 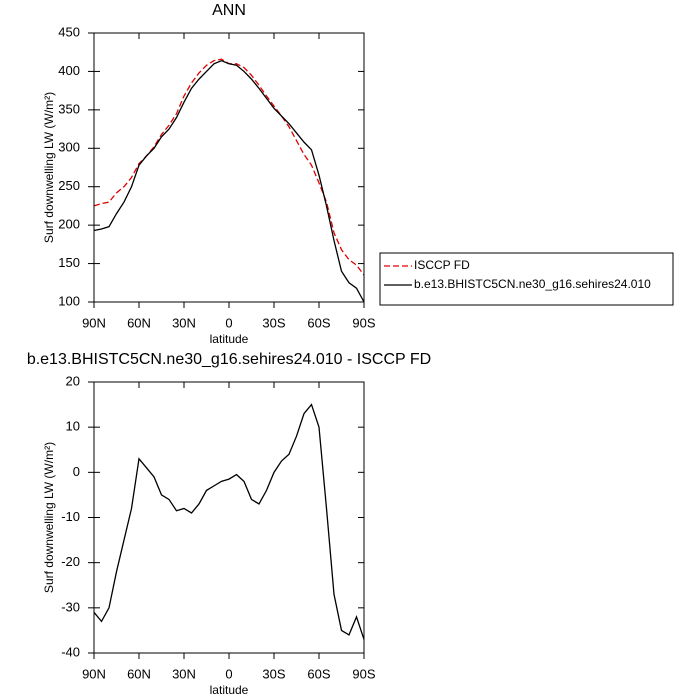 What do you see at coordinates (70, 516) in the screenshot?
I see `y-tick-label: -10` at bounding box center [70, 516].